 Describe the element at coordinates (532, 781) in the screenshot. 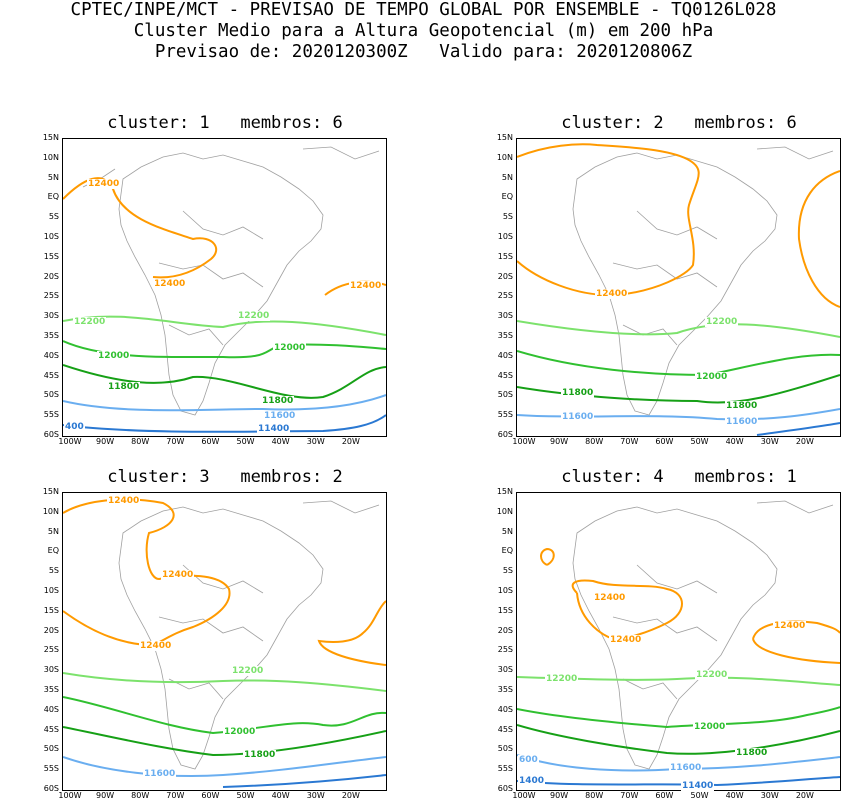

I see `contour-label: 1400` at that location.